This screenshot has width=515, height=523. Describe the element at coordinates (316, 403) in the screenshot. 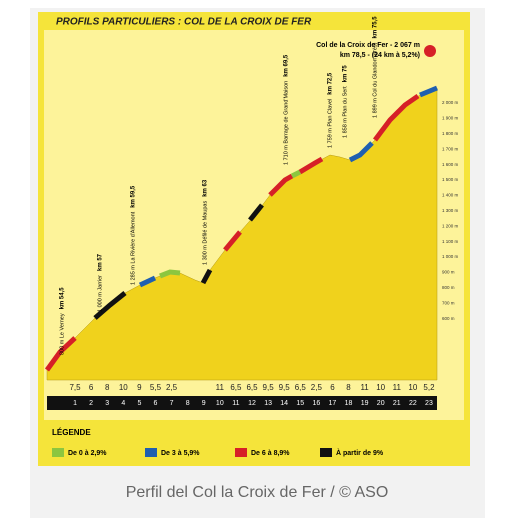

I see `km-number: 16` at that location.